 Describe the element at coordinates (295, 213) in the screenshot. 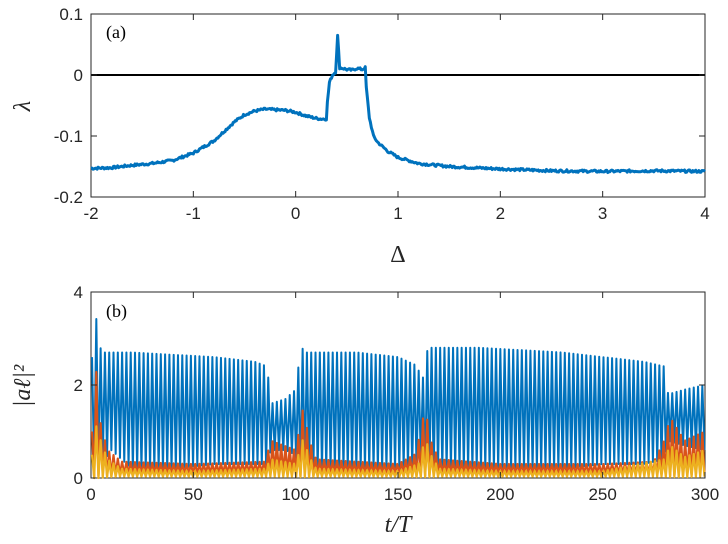

I see `panel-a-xtick-label: 0` at that location.